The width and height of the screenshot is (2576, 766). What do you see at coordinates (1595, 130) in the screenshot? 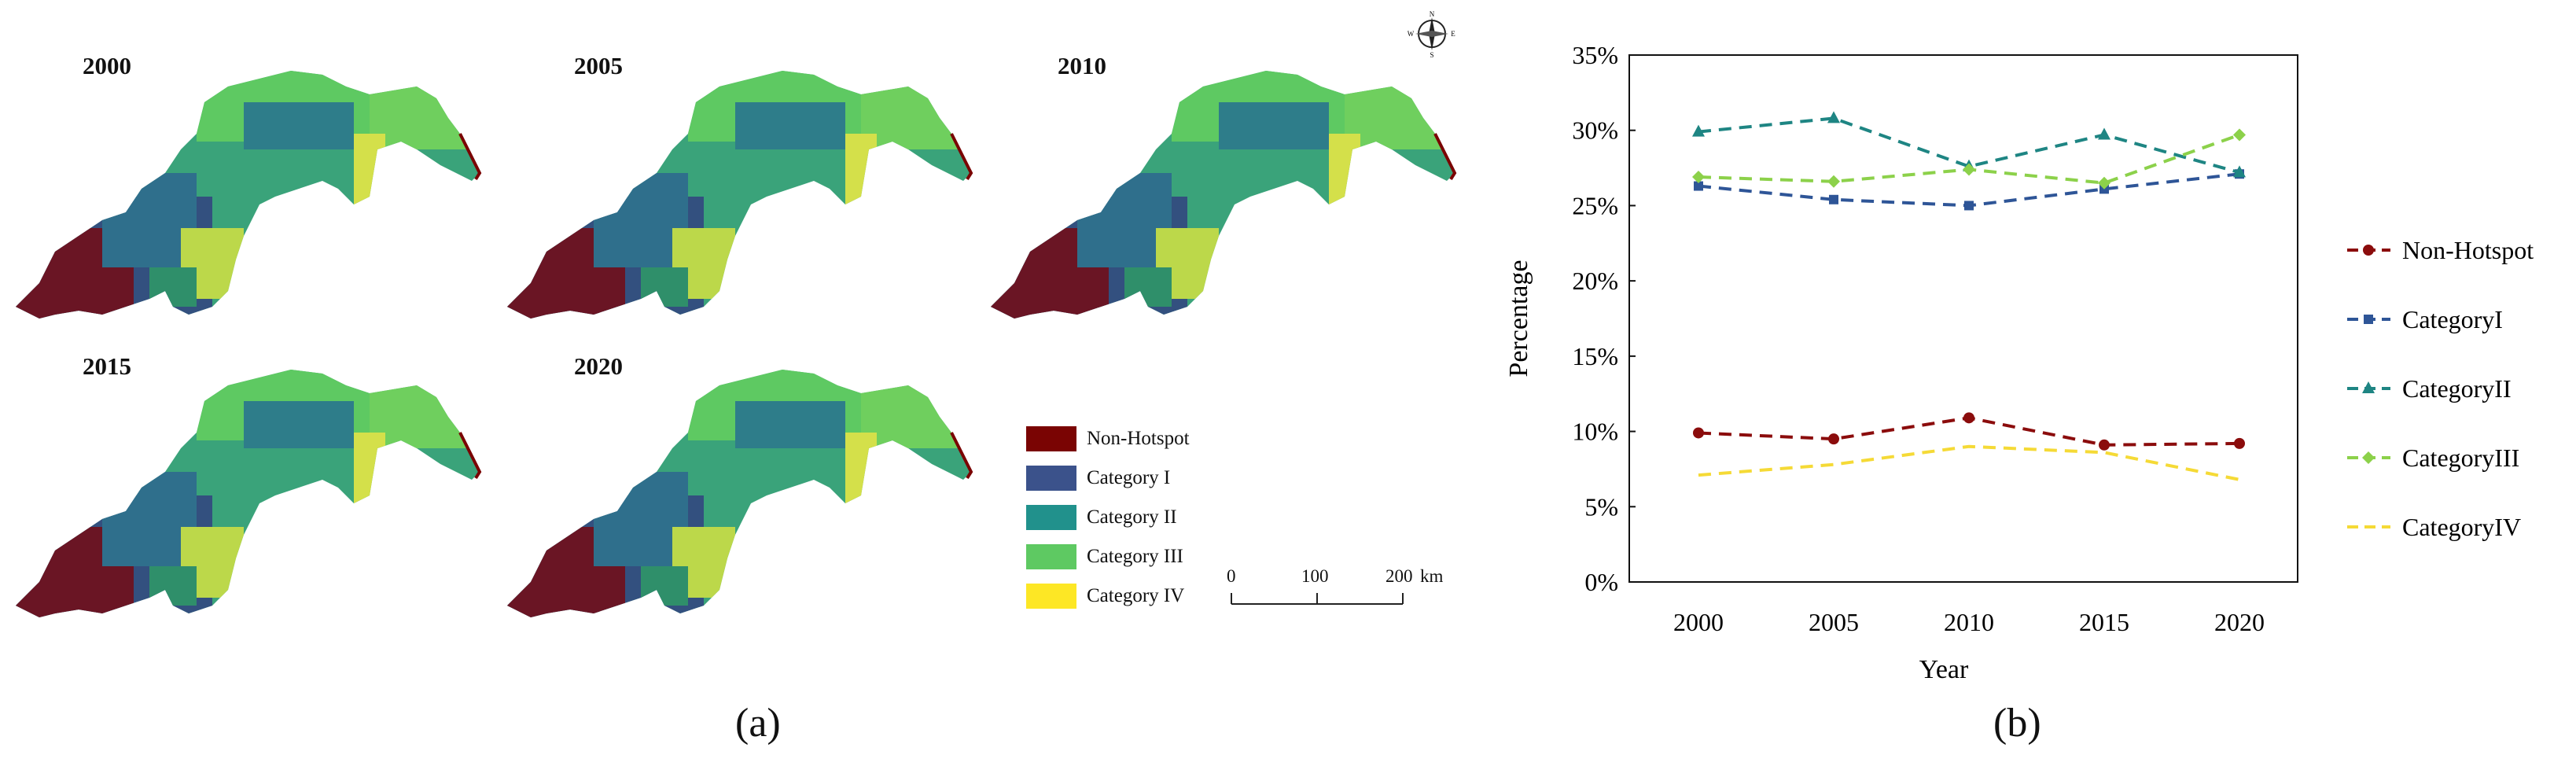
I see `y-tick-label: 30%` at bounding box center [1595, 130].